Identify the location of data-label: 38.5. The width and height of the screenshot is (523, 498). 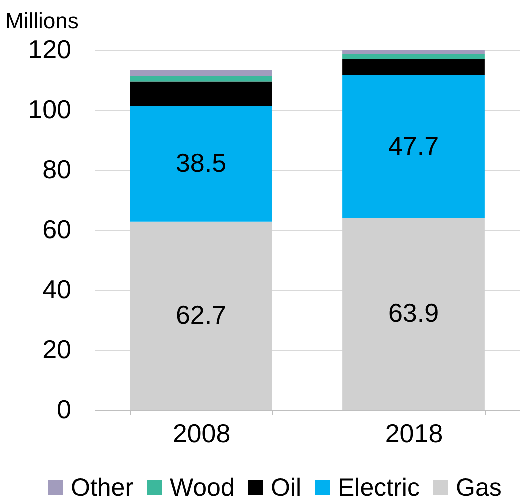
(201, 163).